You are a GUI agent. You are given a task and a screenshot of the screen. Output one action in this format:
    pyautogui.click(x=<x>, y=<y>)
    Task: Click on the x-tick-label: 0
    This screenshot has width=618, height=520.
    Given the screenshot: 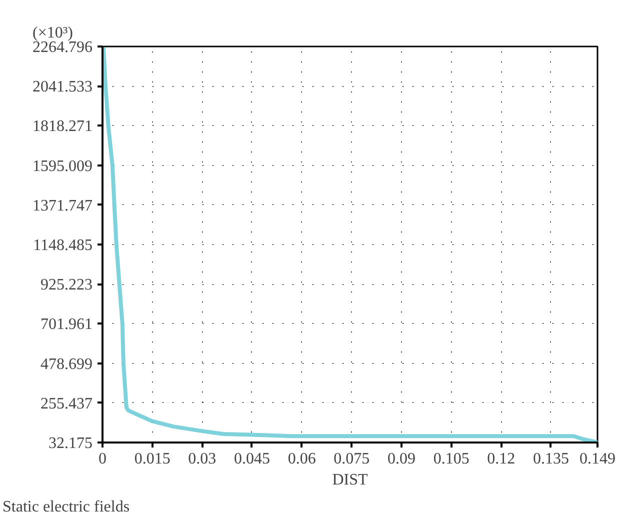 What is the action you would take?
    pyautogui.click(x=102, y=459)
    